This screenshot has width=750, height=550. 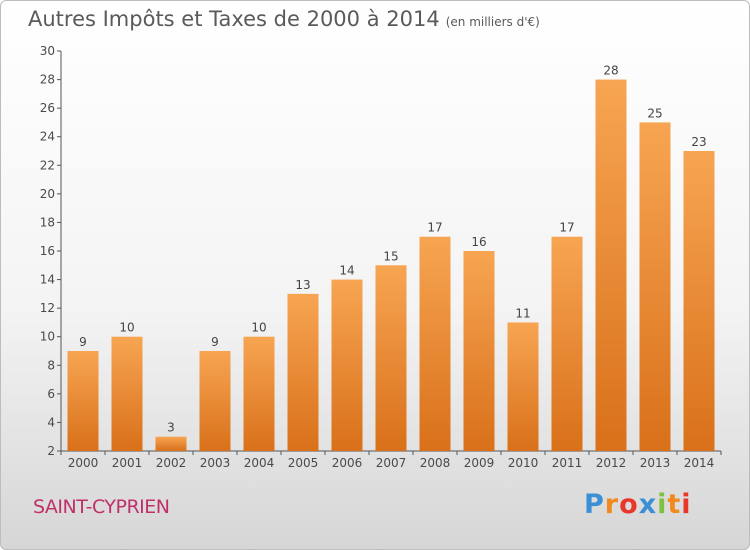 What do you see at coordinates (523, 386) in the screenshot?
I see `bar-2010` at bounding box center [523, 386].